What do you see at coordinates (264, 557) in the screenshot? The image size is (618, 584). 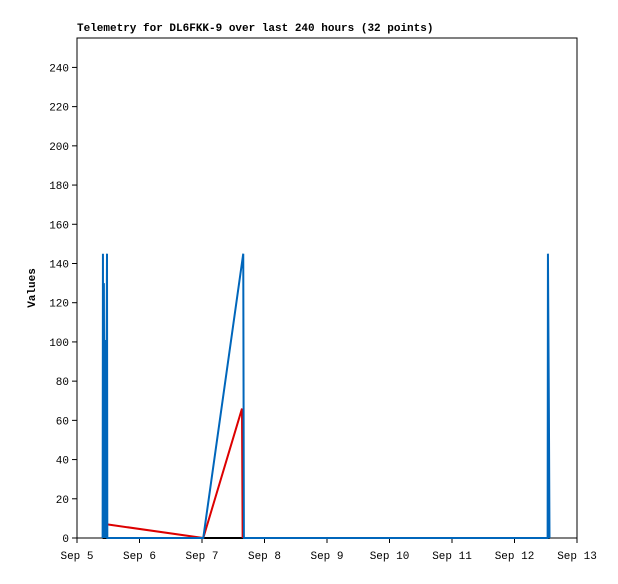 I see `x-tick-label: Sep 8` at bounding box center [264, 557].